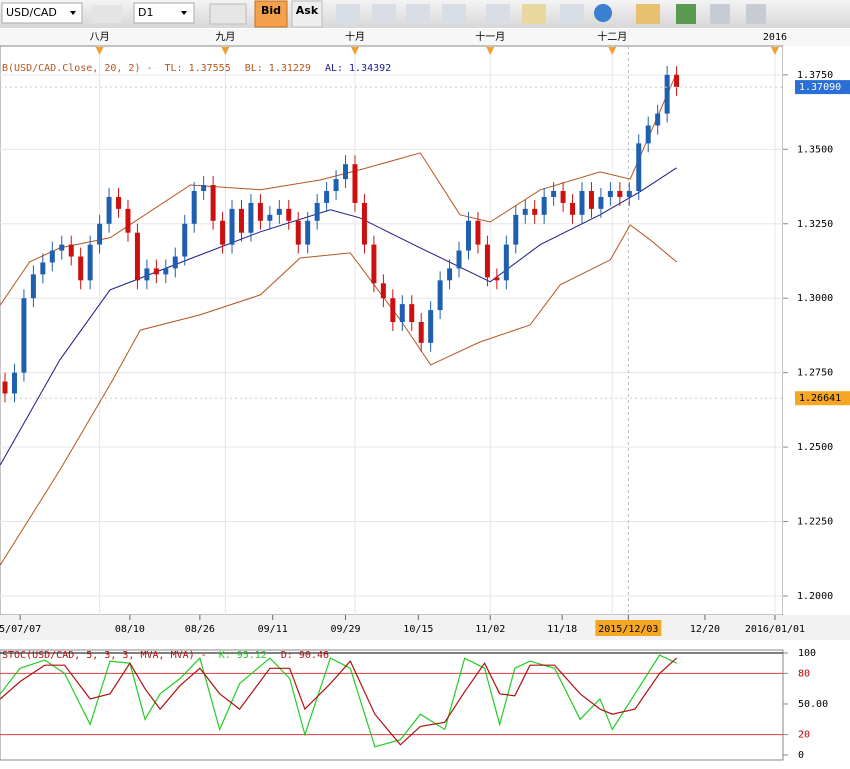 The image size is (850, 769). Describe the element at coordinates (20, 629) in the screenshot. I see `x-tick-label: 5/07/07` at that location.